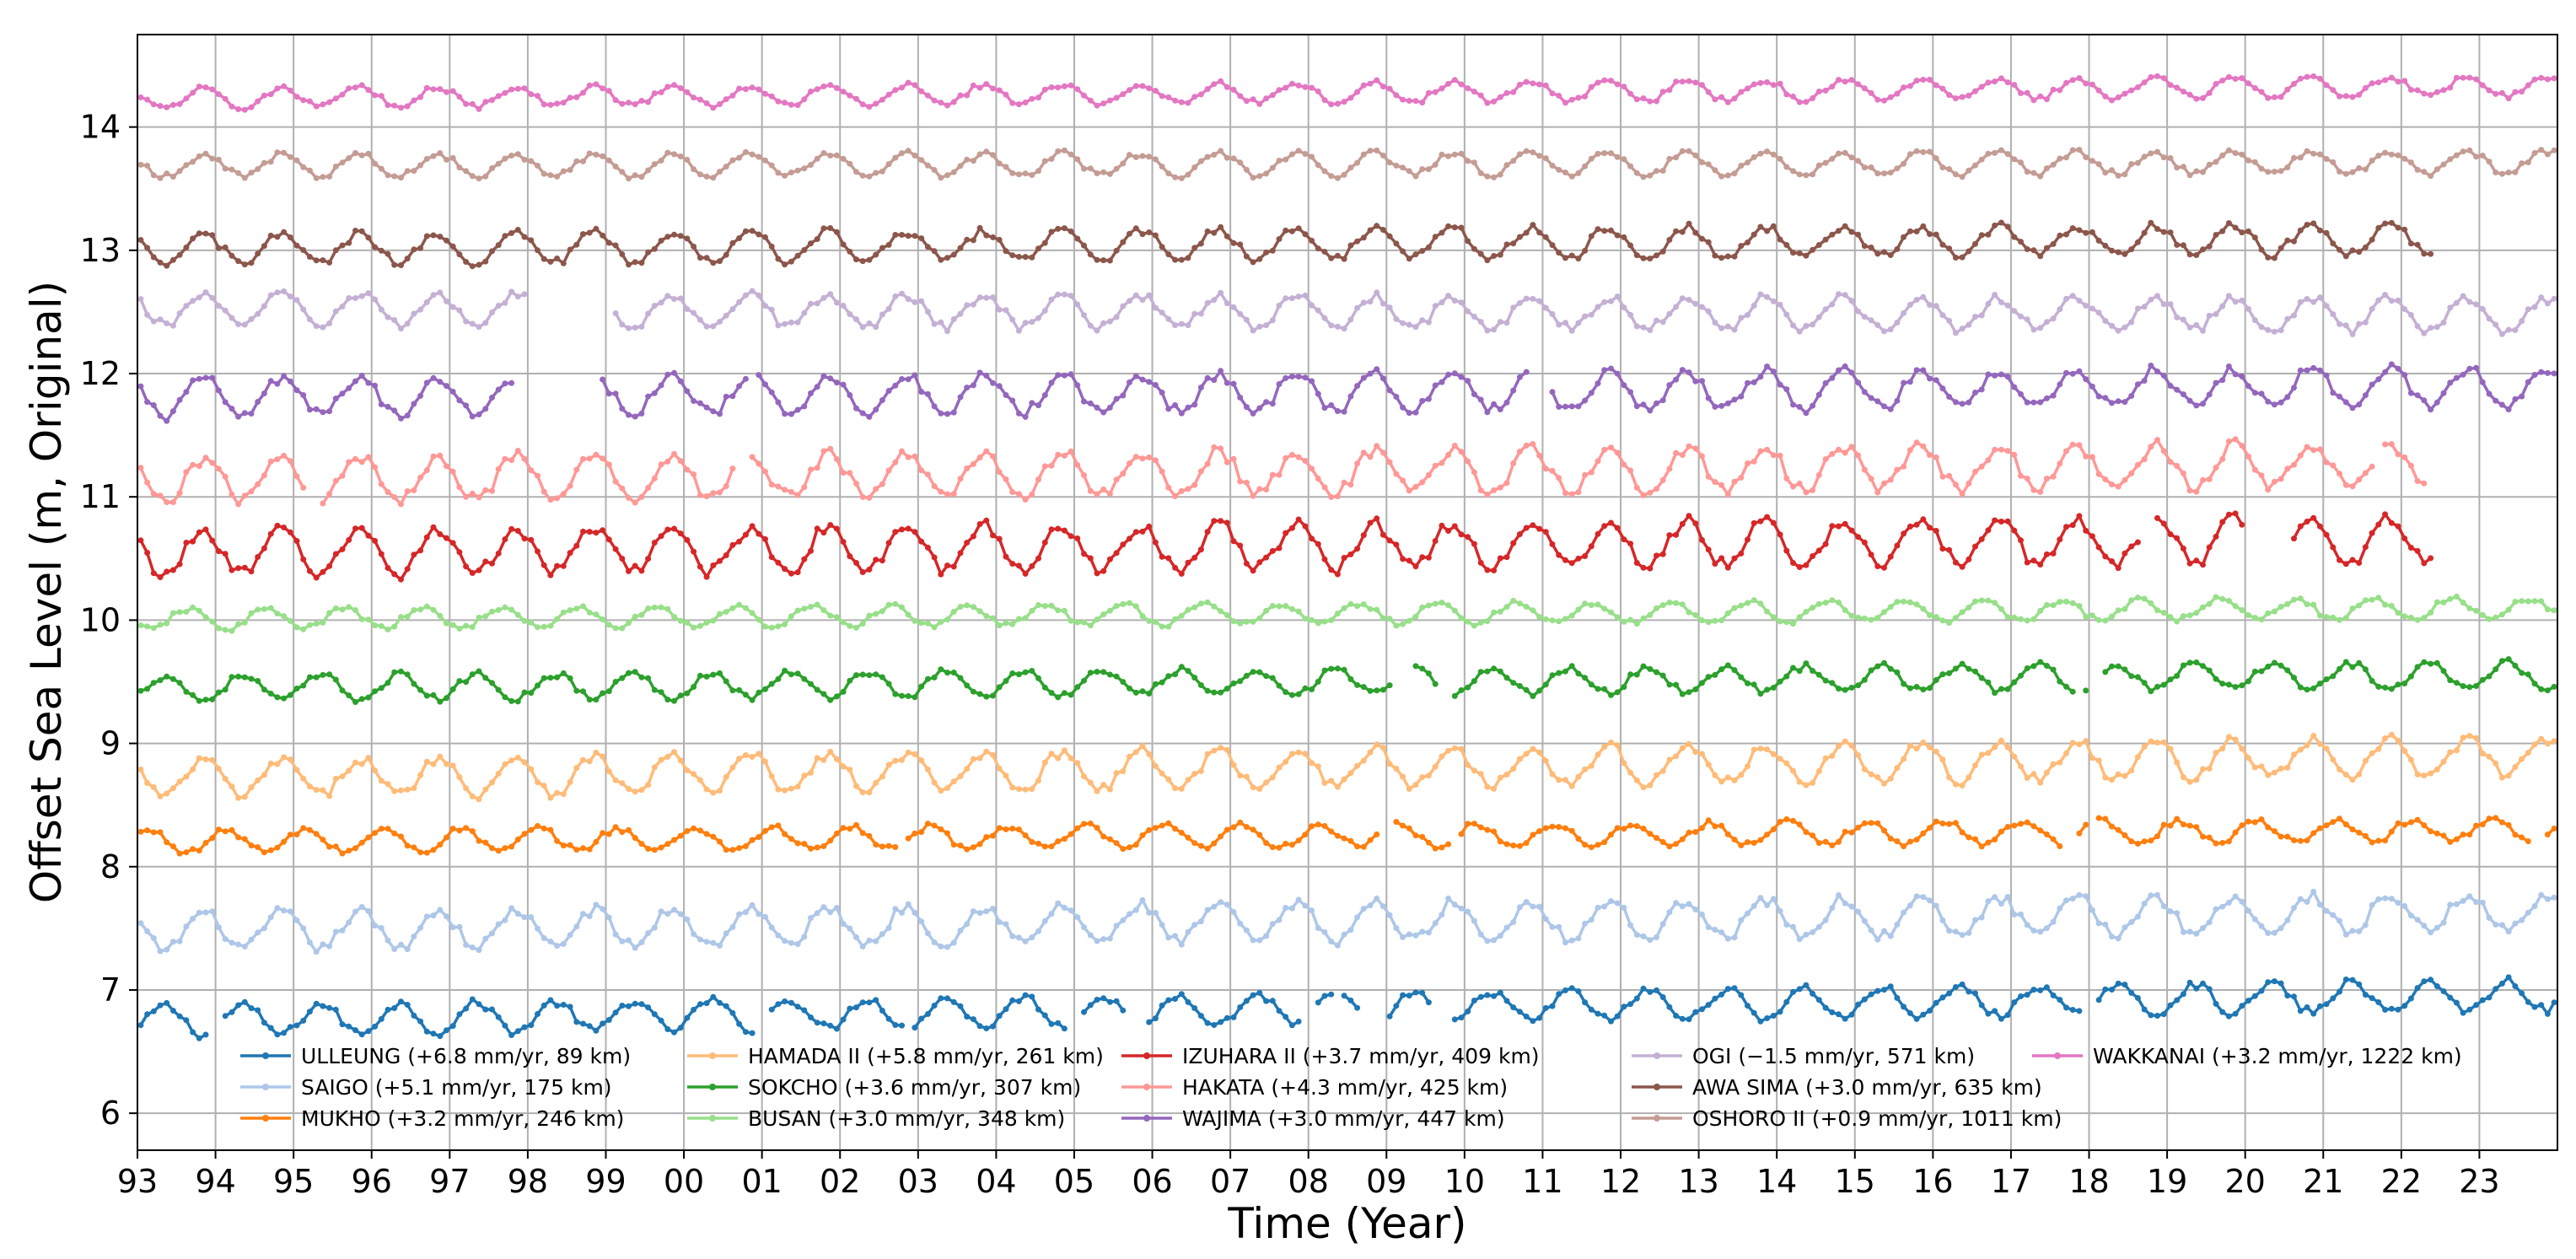 The width and height of the screenshot is (2576, 1259). I want to click on x-tick-label: 22, so click(2401, 1181).